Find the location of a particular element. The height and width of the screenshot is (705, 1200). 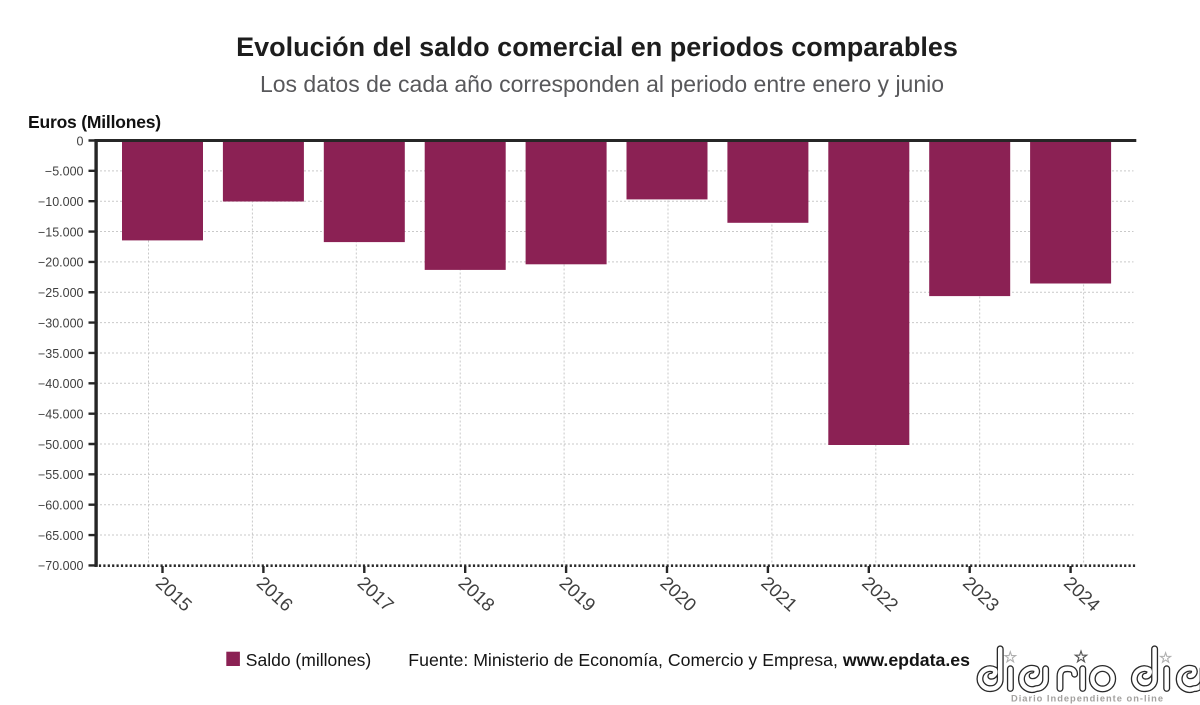

svg-text: −35.000 is located at coordinates (61, 354).